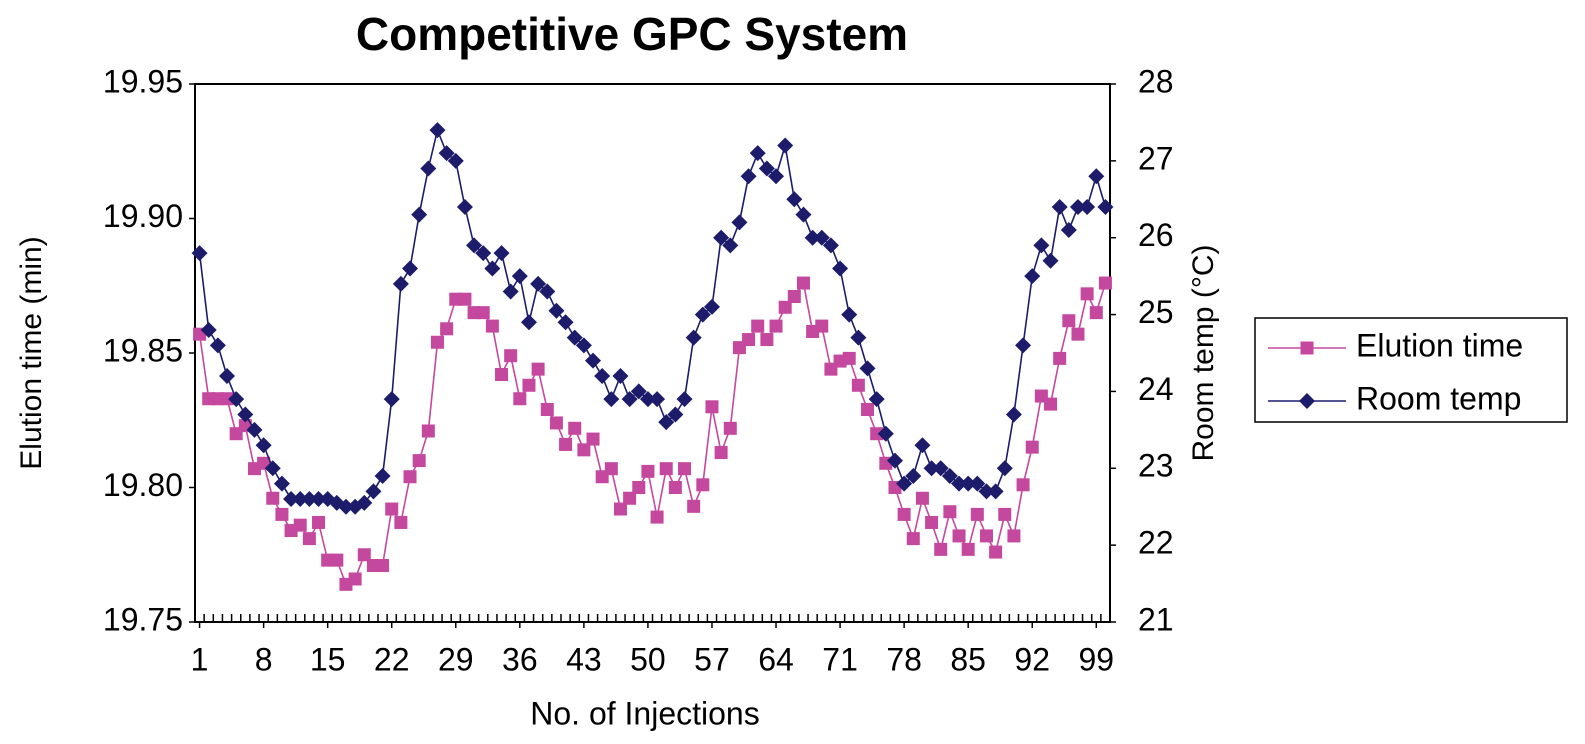  I want to click on x-tick-label: 50, so click(648, 659).